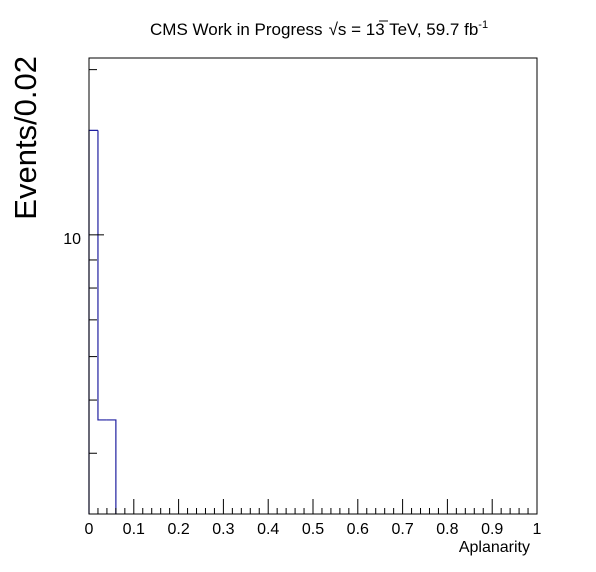  I want to click on x-tick-label: 0.7, so click(402, 529).